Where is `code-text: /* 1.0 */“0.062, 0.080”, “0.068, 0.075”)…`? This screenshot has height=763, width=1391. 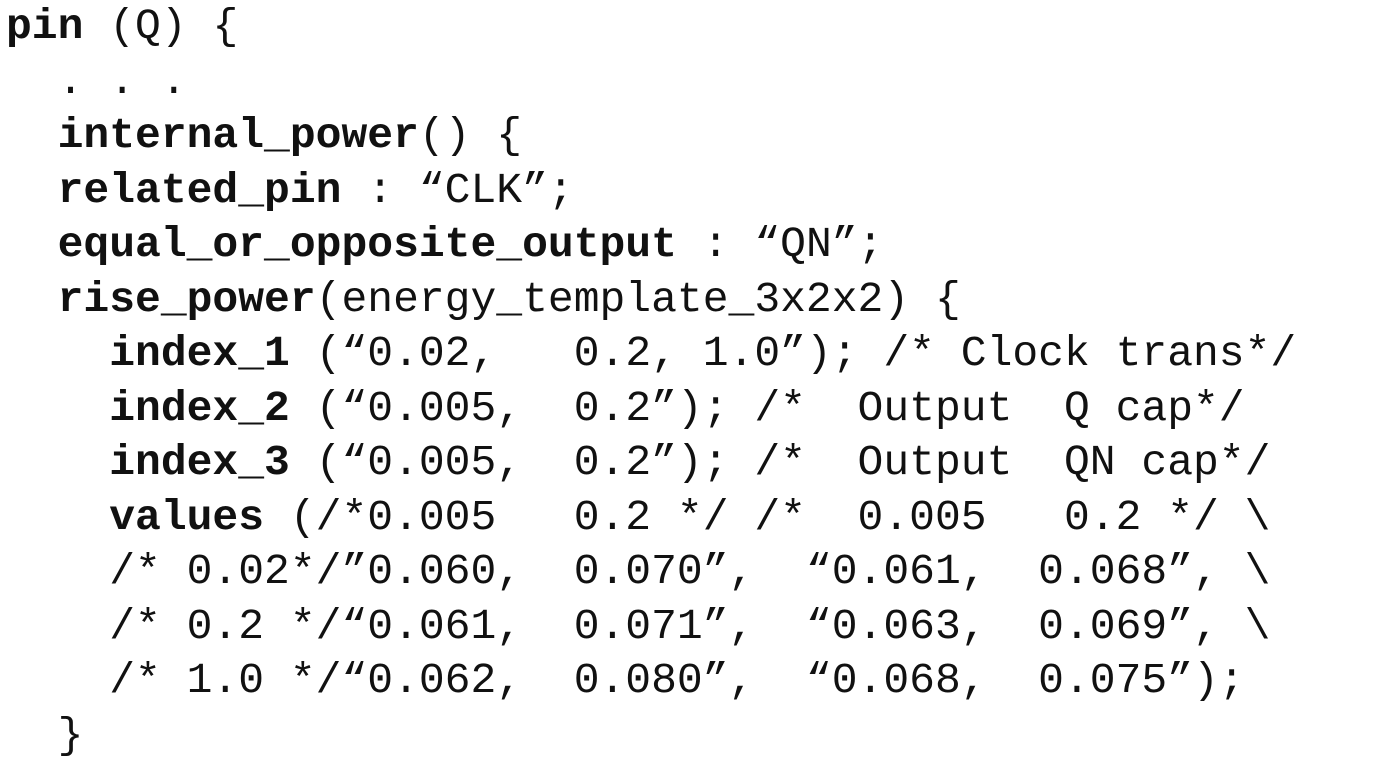
code-text: /* 1.0 */“0.062, 0.080”, “0.068, 0.075”)… is located at coordinates (676, 680).